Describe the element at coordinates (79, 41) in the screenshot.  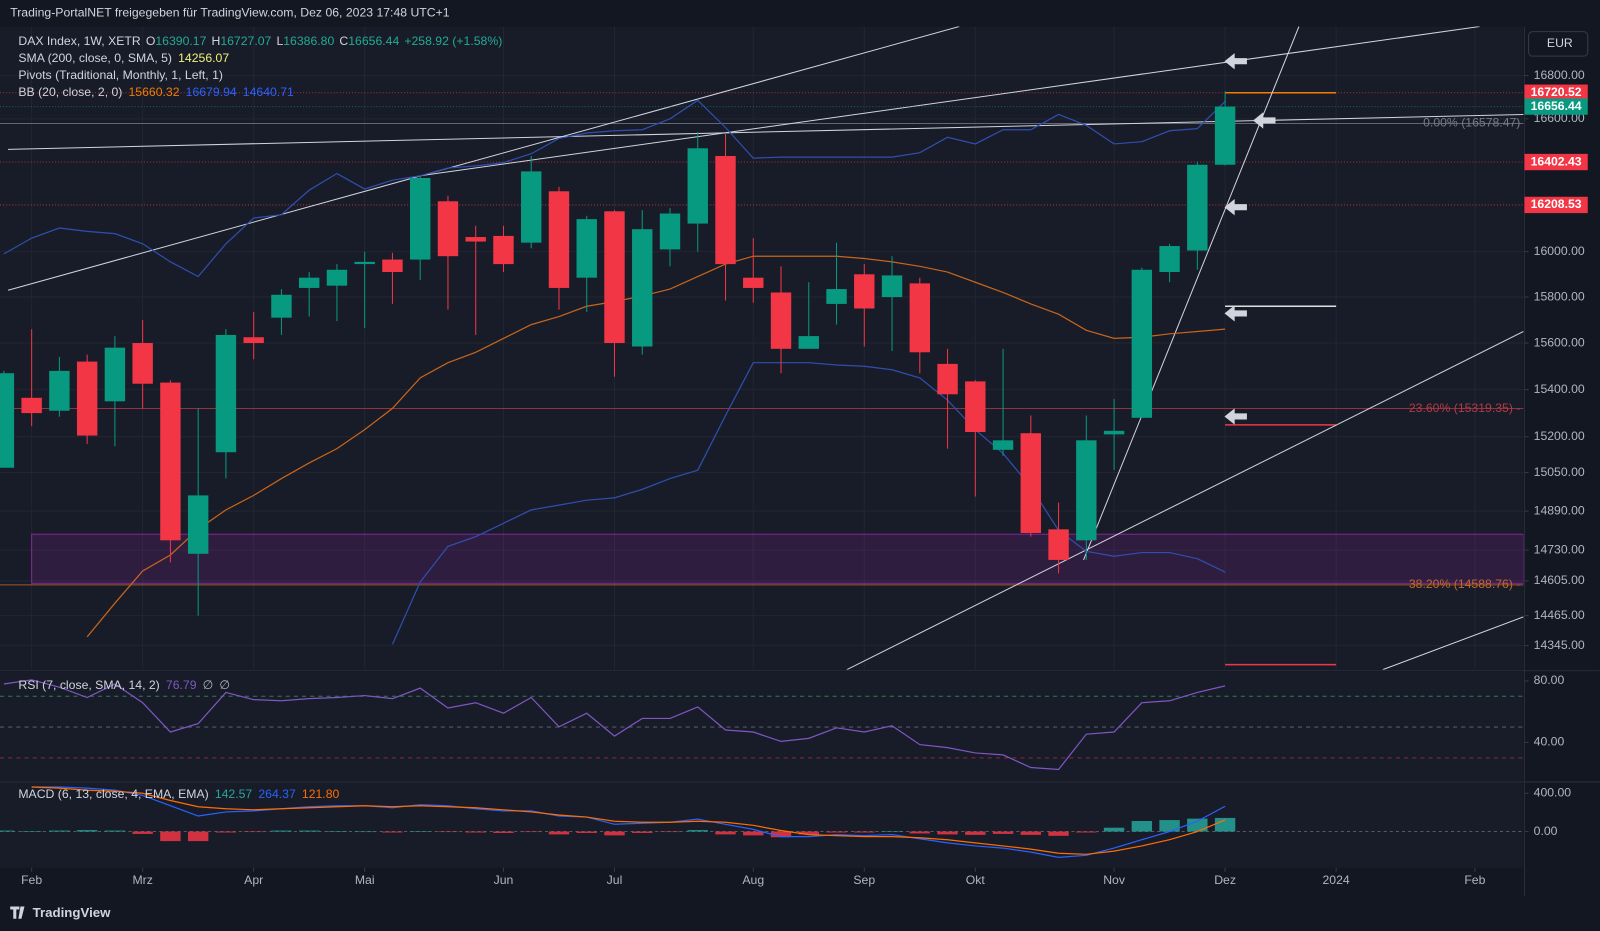
I see `legend-item: DAX Index, 1W, XETR` at that location.